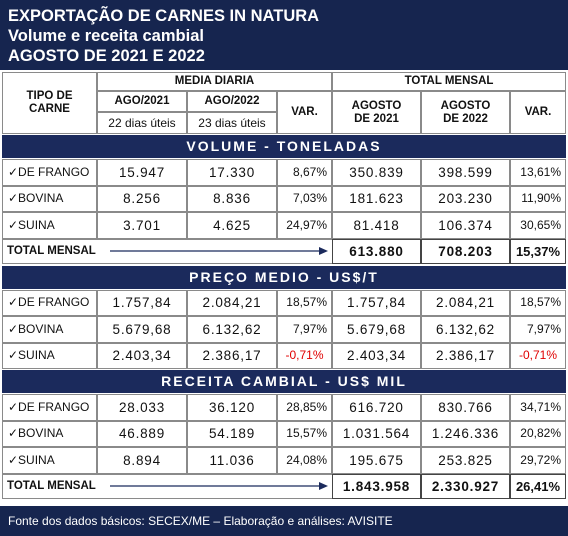 Image resolution: width=568 pixels, height=536 pixels. What do you see at coordinates (142, 101) in the screenshot?
I see `col-header: AGO/2021` at bounding box center [142, 101].